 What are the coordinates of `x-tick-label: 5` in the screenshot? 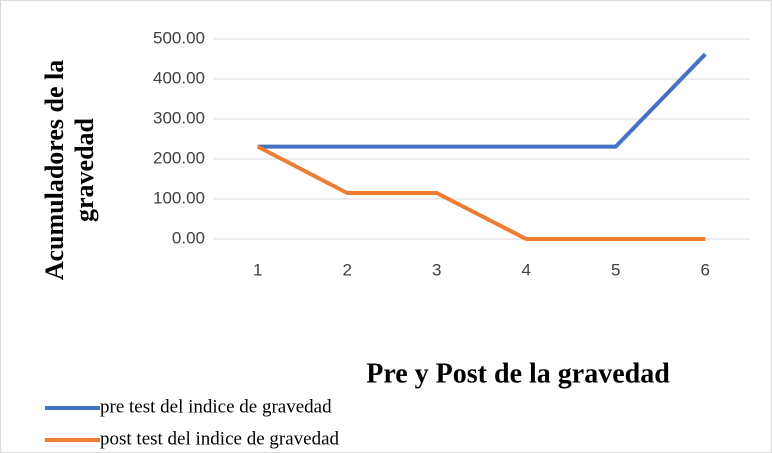 It's located at (615, 269).